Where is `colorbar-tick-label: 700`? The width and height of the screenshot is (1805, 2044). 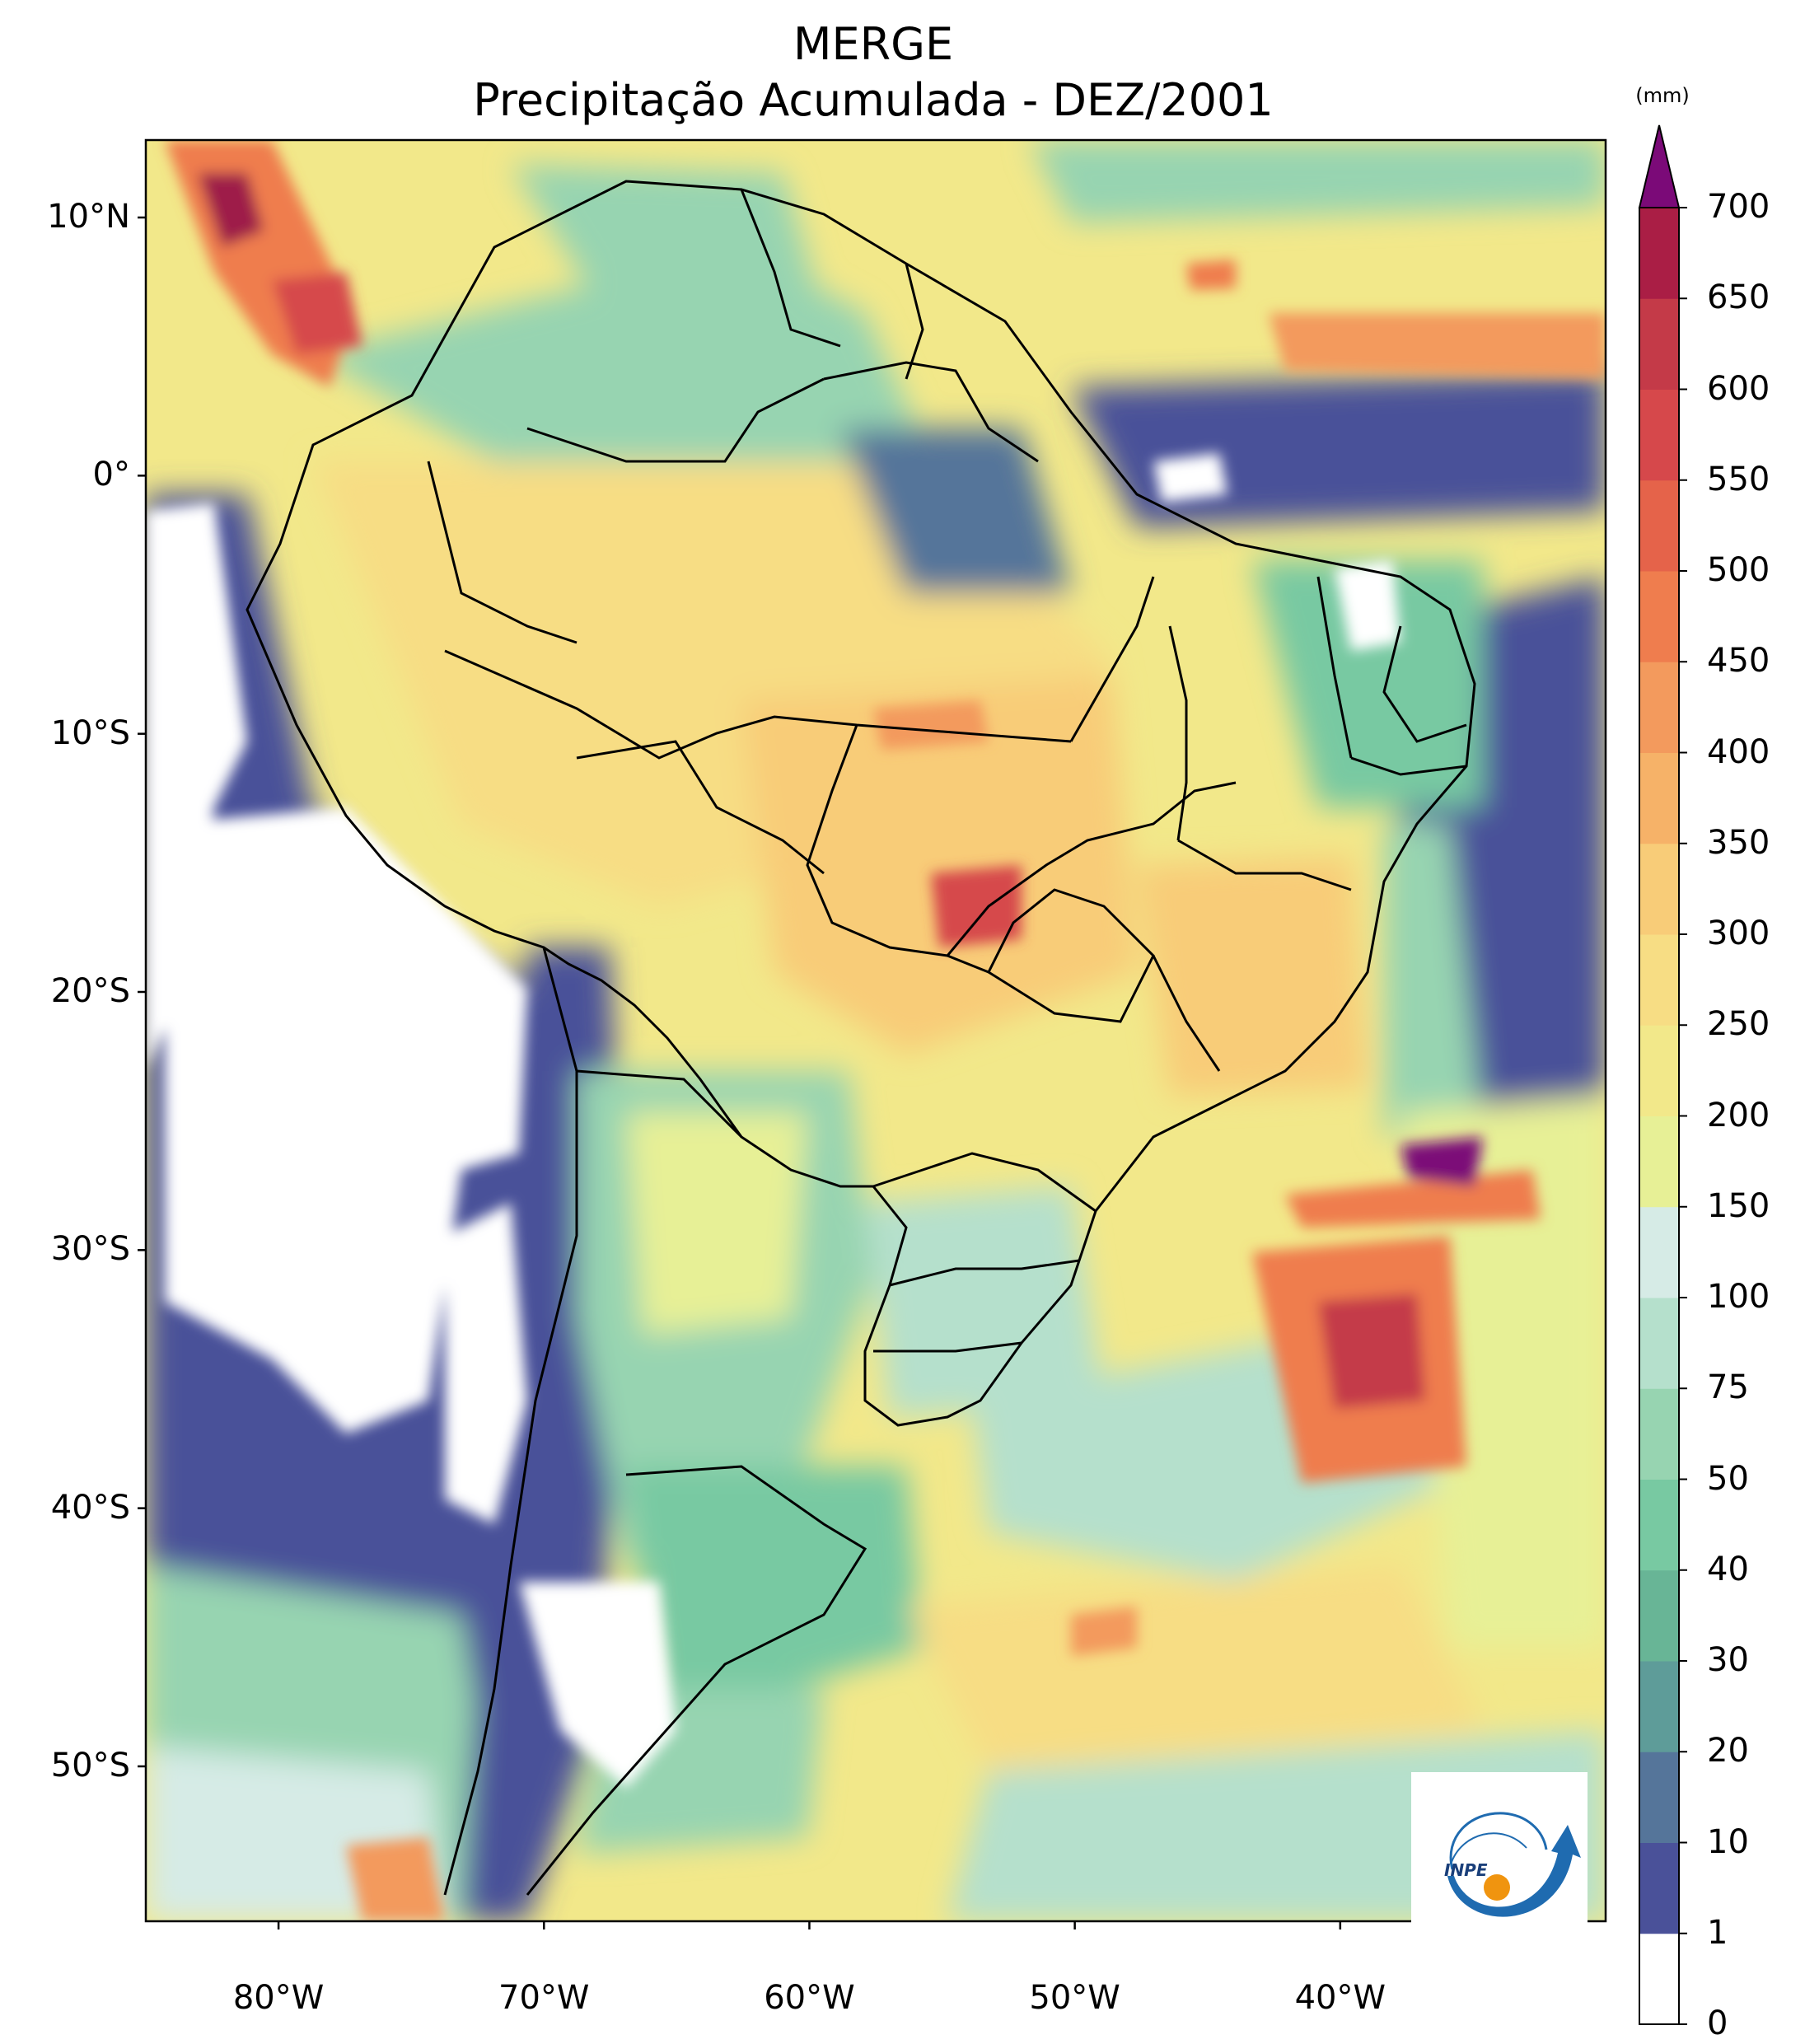
colorbar-tick-label: 700 is located at coordinates (1738, 207).